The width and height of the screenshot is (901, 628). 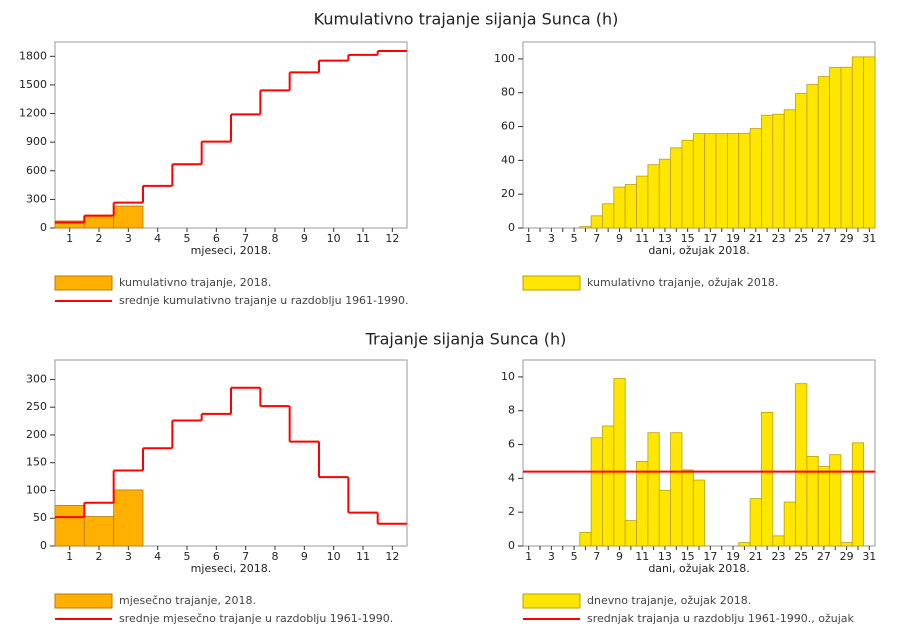 I want to click on x-tick-label: 4, so click(x=157, y=556).